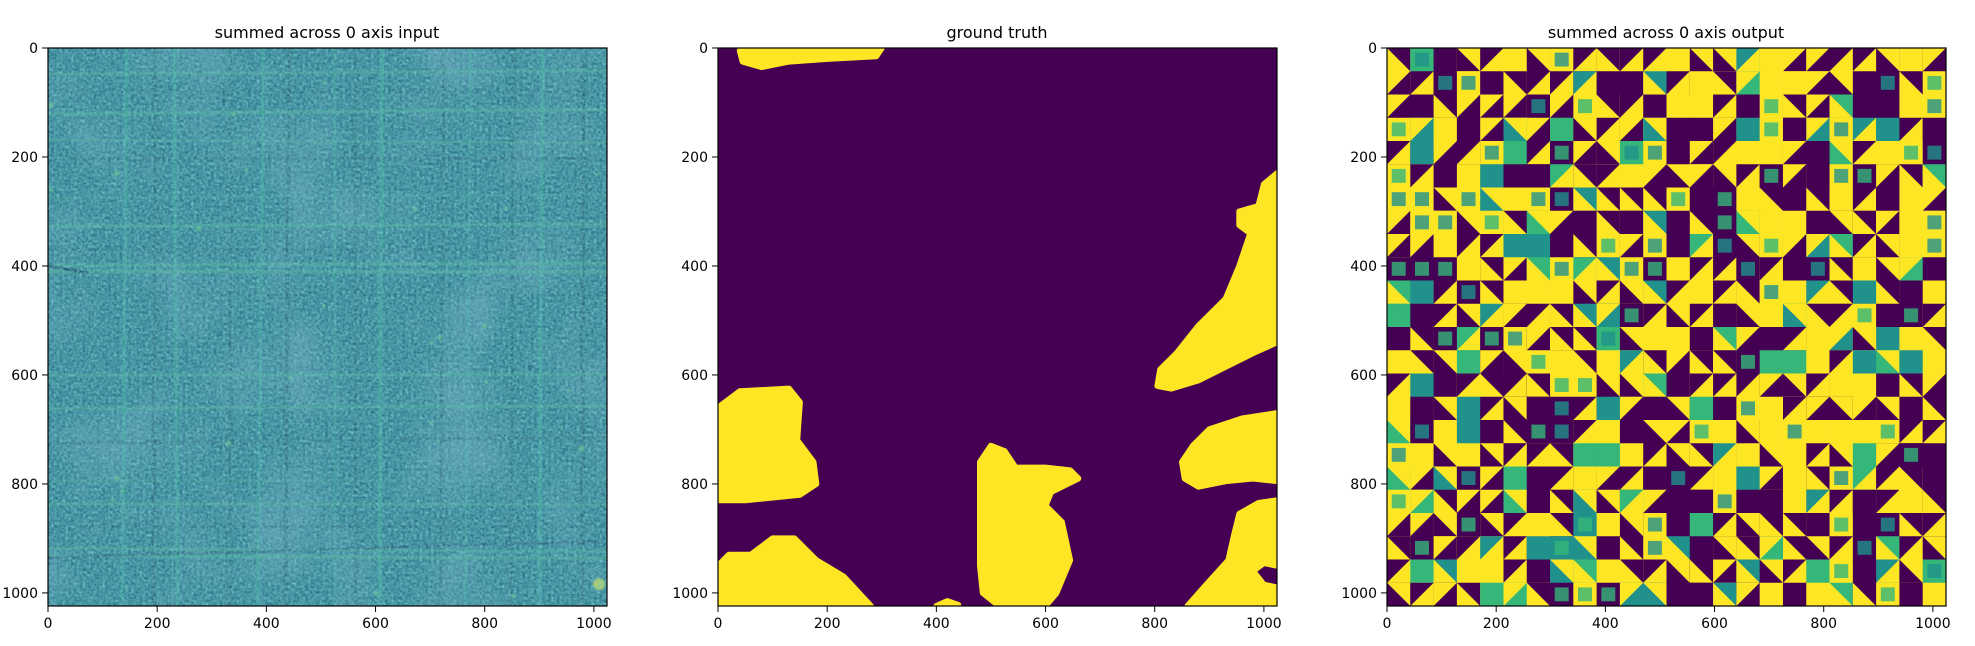 This screenshot has width=1975, height=646. What do you see at coordinates (484, 624) in the screenshot?
I see `x-tick-label: 800` at bounding box center [484, 624].